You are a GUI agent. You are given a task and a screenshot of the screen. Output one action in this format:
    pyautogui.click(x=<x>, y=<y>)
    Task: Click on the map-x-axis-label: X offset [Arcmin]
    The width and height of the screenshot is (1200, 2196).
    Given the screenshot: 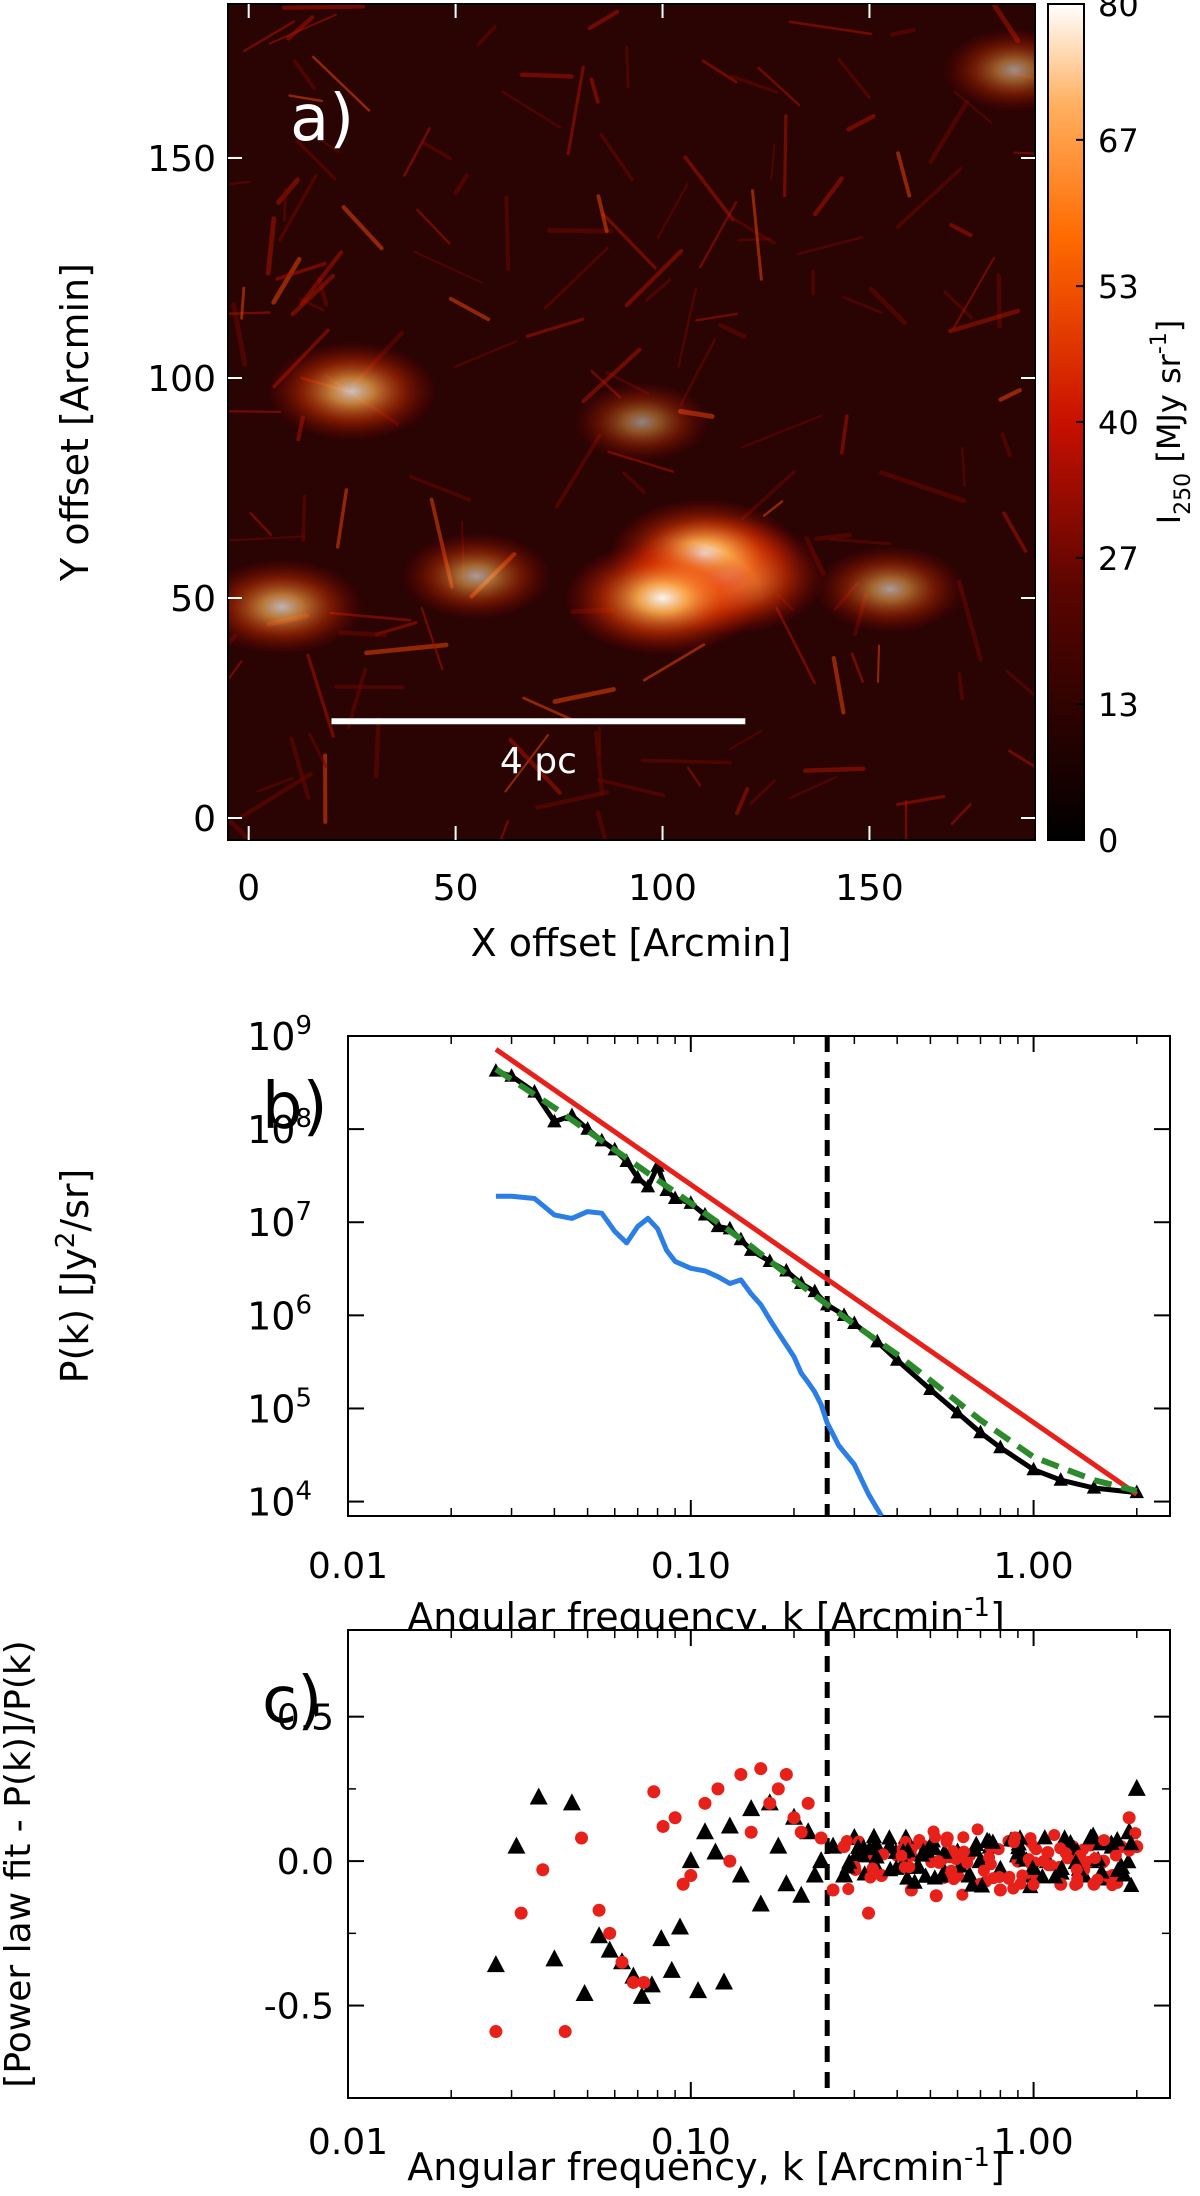 What is the action you would take?
    pyautogui.click(x=631, y=943)
    